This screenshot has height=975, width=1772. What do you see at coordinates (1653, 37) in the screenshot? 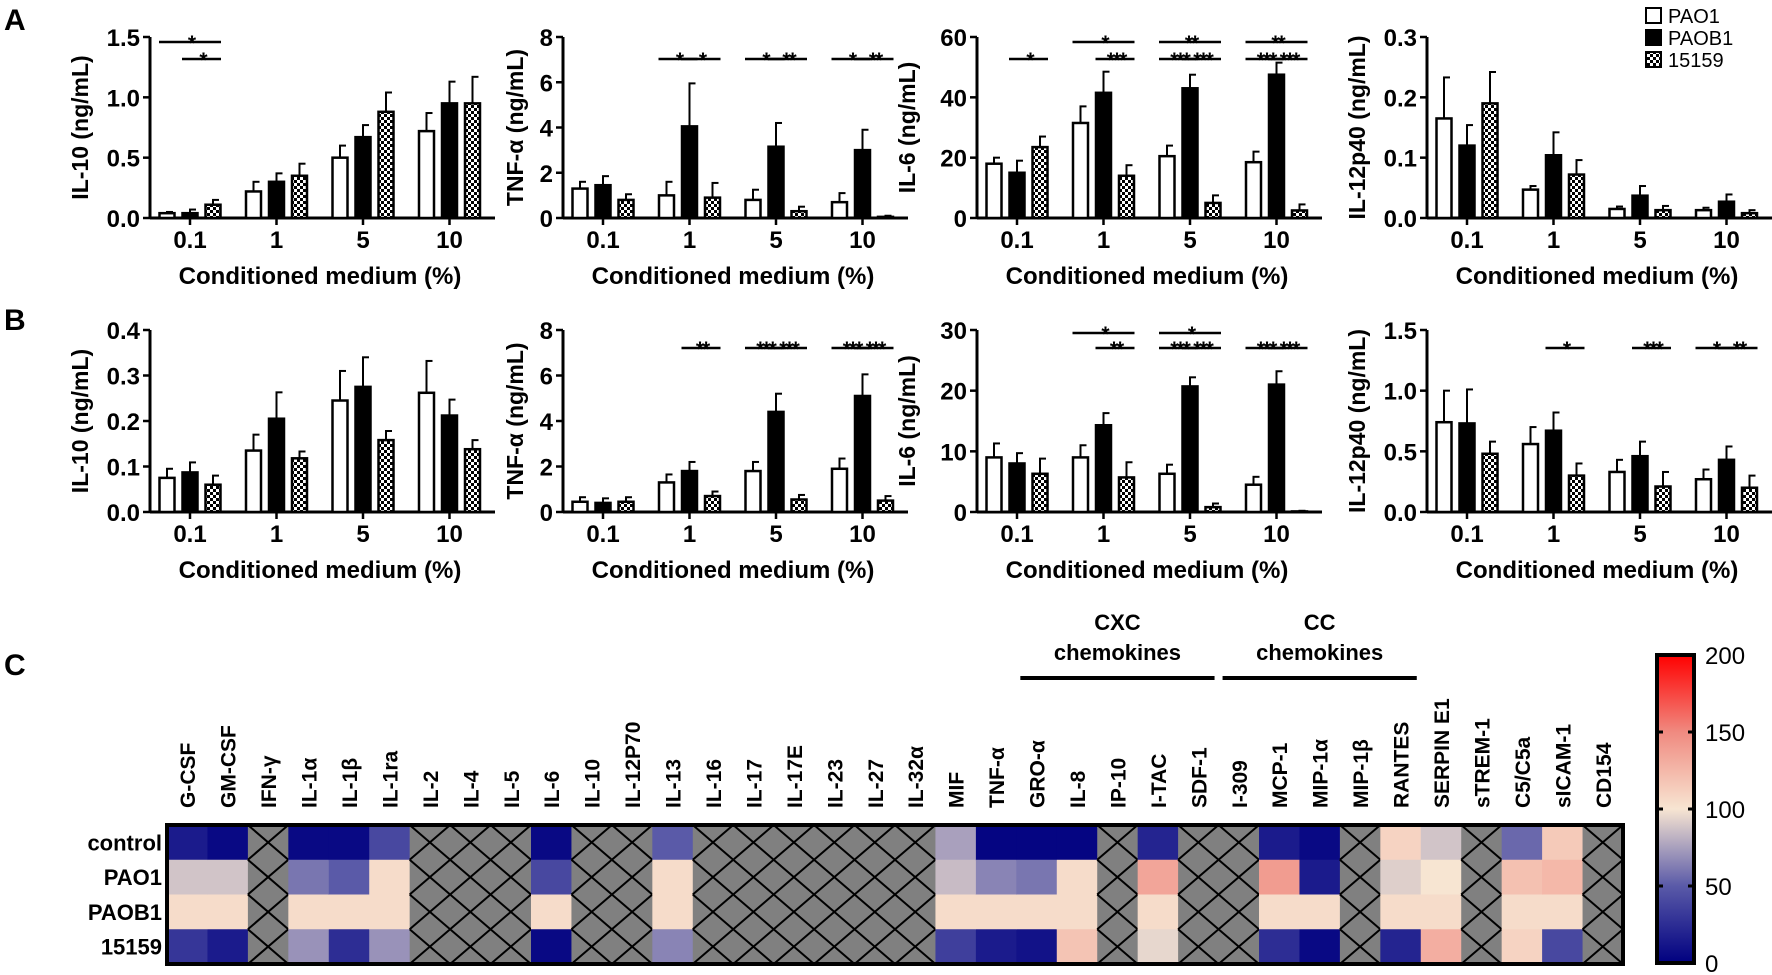
I see `legend-swatch-PAOB1` at bounding box center [1653, 37].